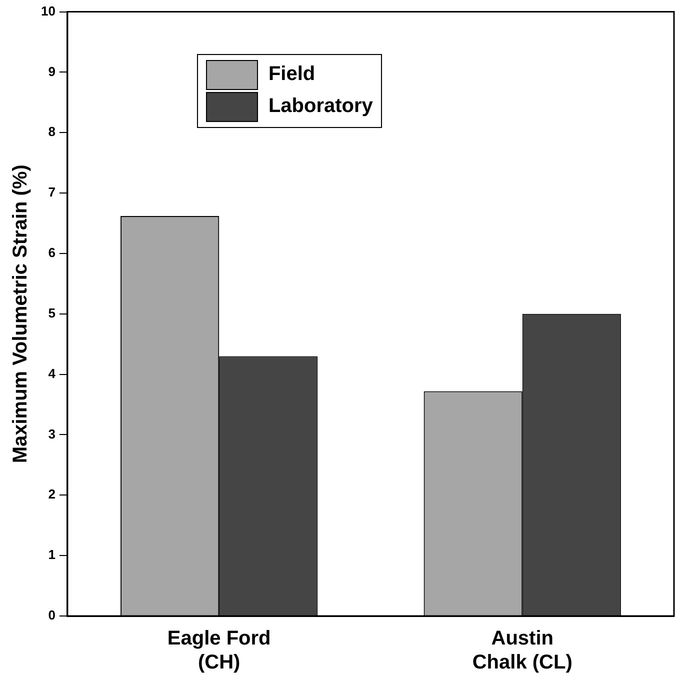 The width and height of the screenshot is (676, 683). Describe the element at coordinates (219, 651) in the screenshot. I see `x-tick-label: Eagle Ford (CH)` at that location.